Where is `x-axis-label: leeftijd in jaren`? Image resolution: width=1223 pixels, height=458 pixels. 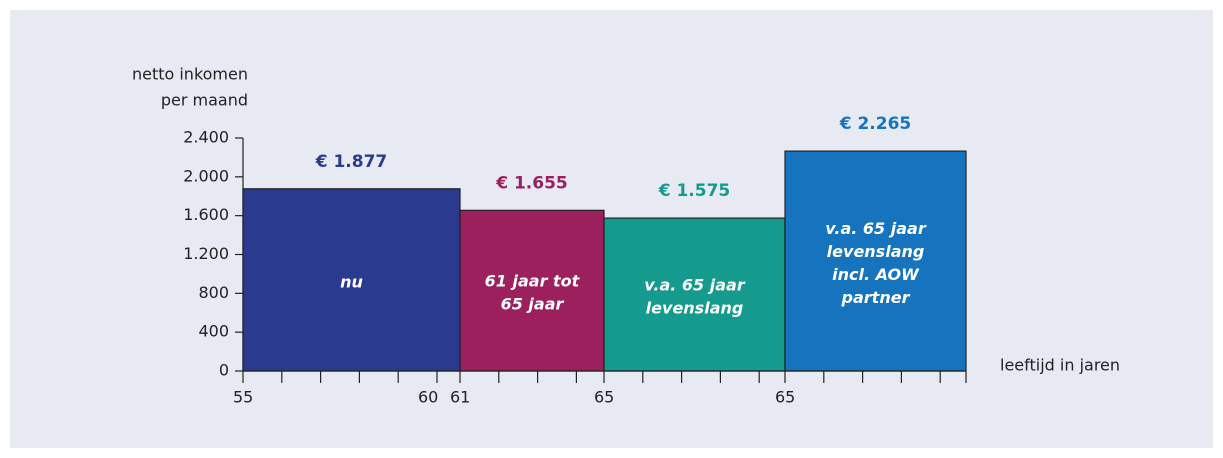 x-axis-label: leeftijd in jaren is located at coordinates (1060, 365).